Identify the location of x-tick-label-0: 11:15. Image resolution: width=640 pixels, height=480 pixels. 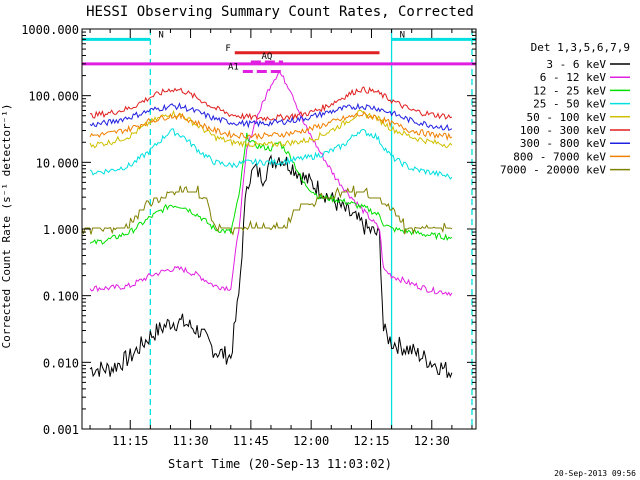
(130, 441).